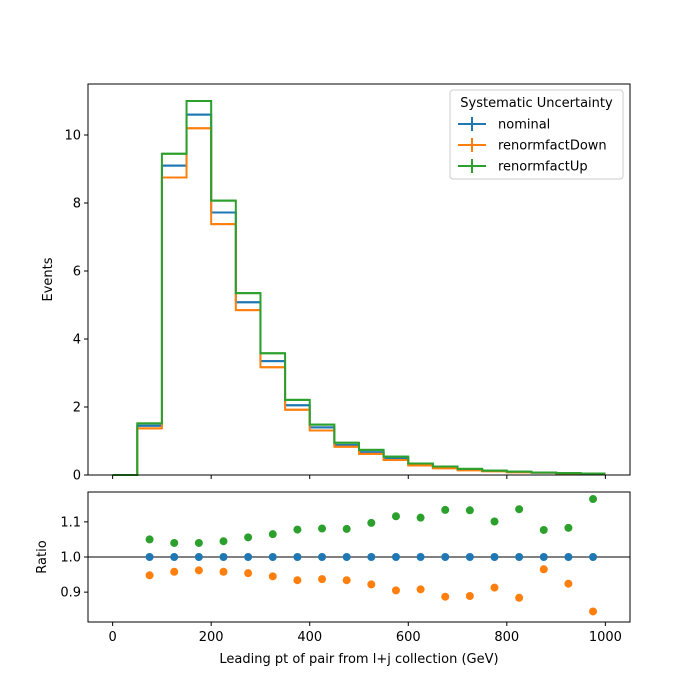  I want to click on legend-label: nominal, so click(524, 125).